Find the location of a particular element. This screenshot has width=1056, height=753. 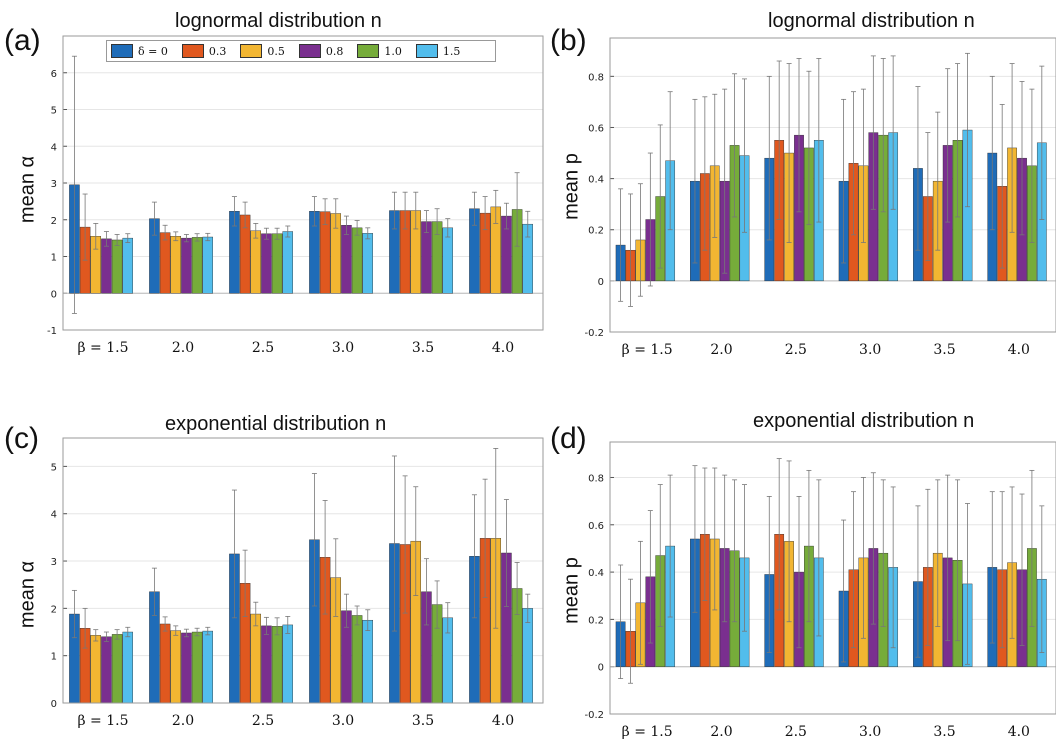

y-tick-label: 0.4 is located at coordinates (596, 573).